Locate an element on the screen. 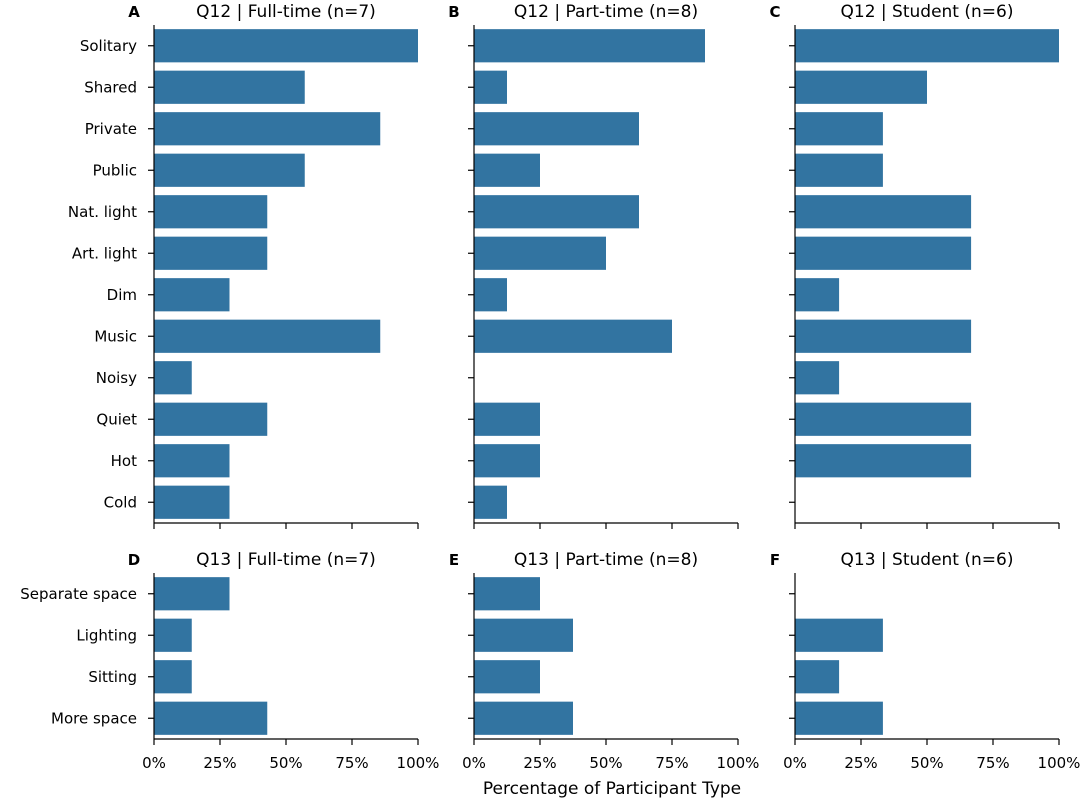  y-tick-label: Public is located at coordinates (115, 170).